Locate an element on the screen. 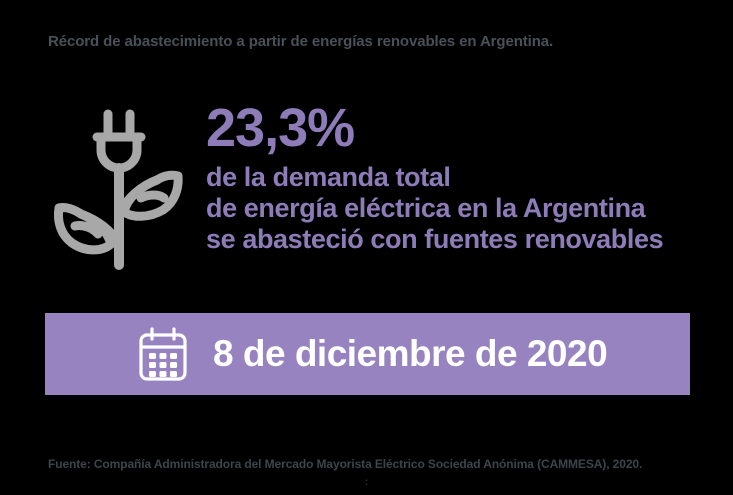  footer-mark: : is located at coordinates (366, 482).